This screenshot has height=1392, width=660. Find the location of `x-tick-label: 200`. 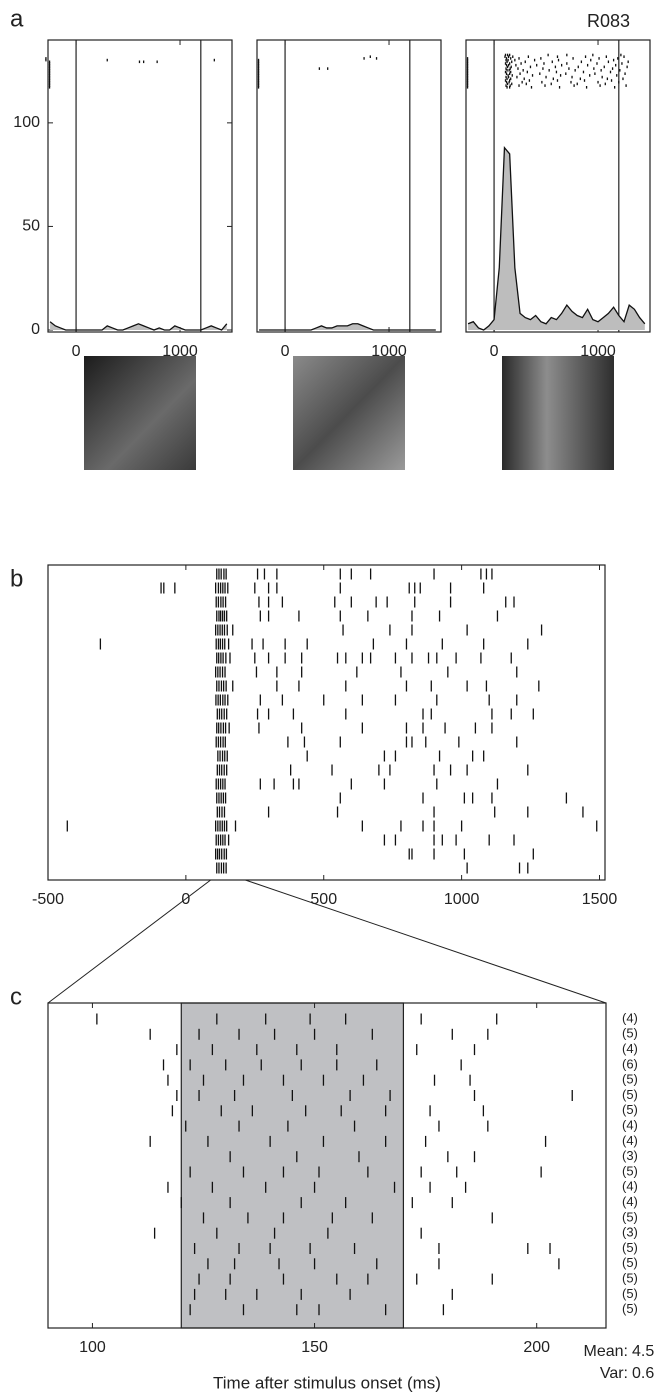

x-tick-label: 200 is located at coordinates (536, 1347).